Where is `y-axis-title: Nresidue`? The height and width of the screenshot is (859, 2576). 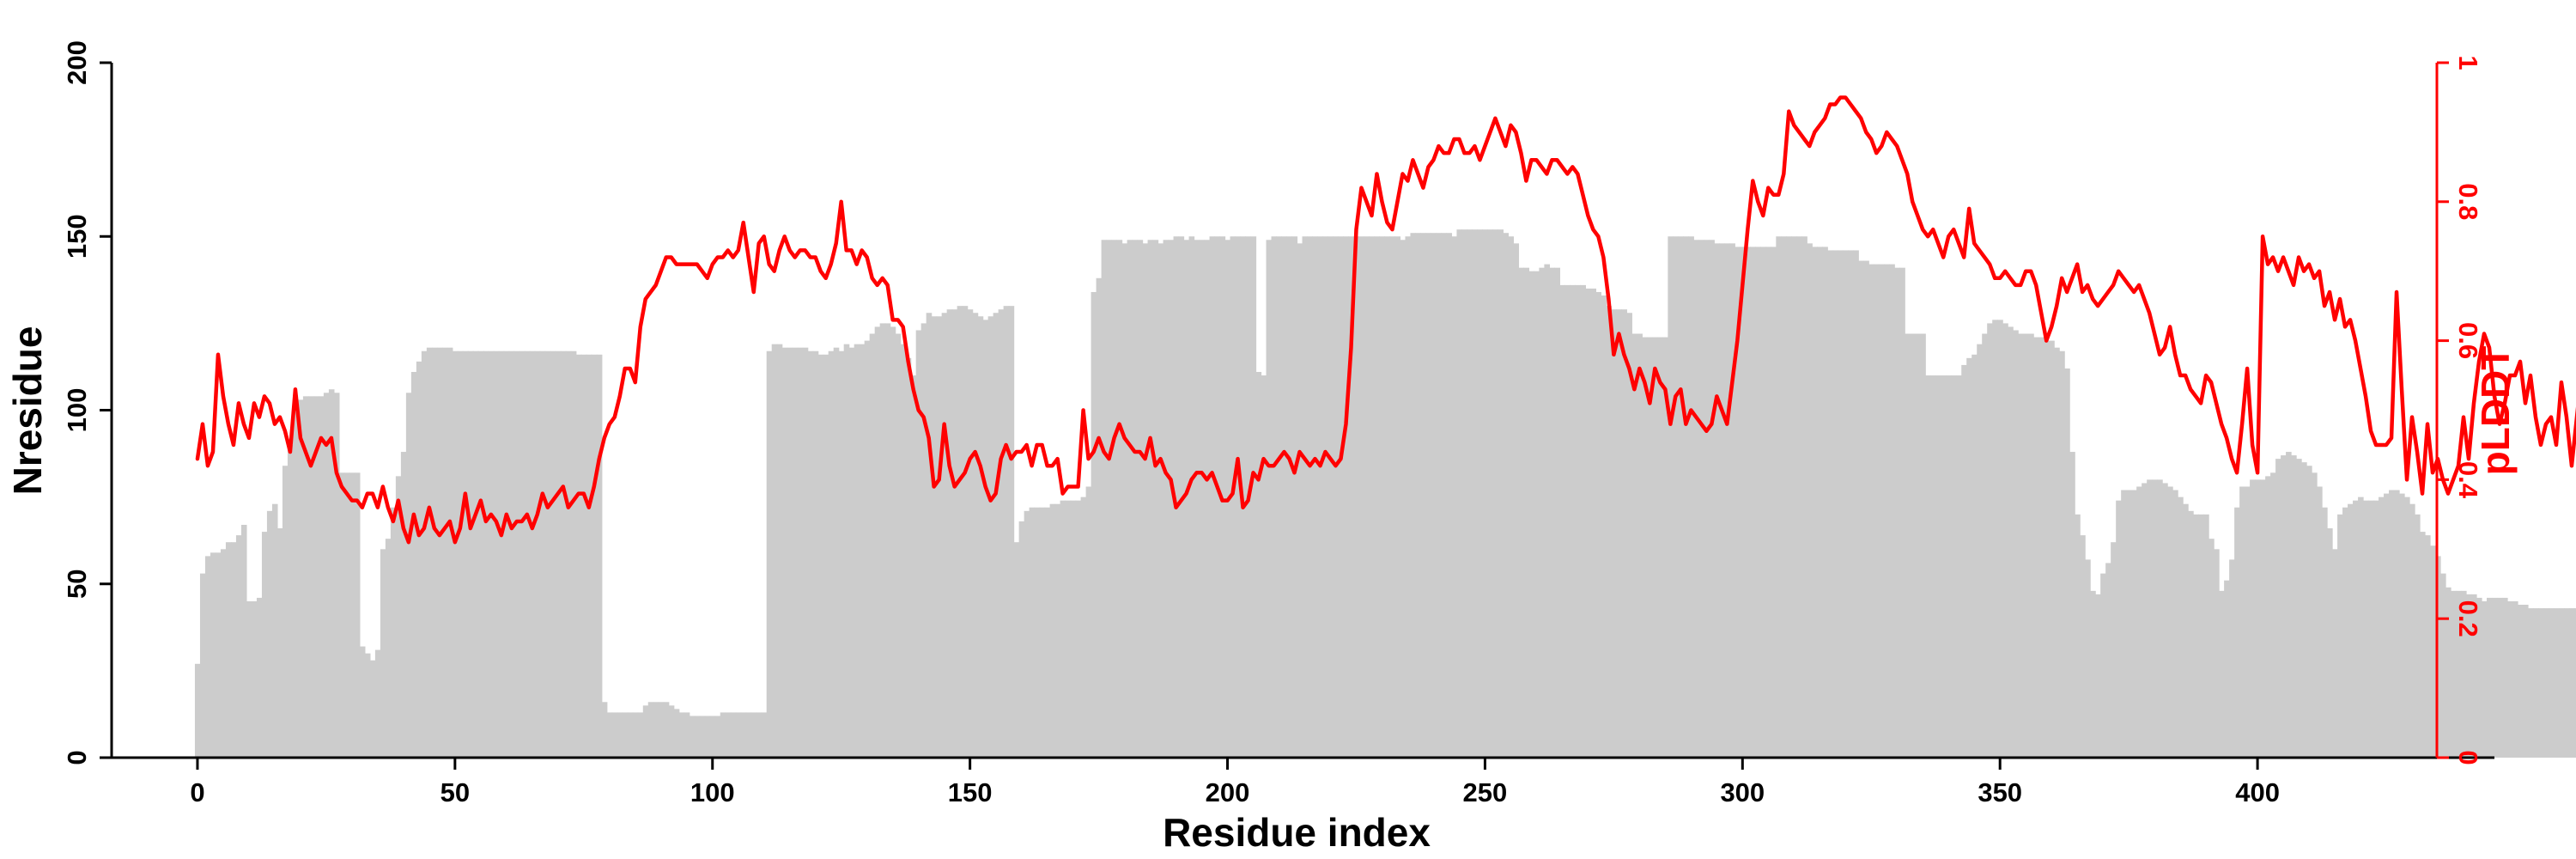
y-axis-title: Nresidue is located at coordinates (28, 411).